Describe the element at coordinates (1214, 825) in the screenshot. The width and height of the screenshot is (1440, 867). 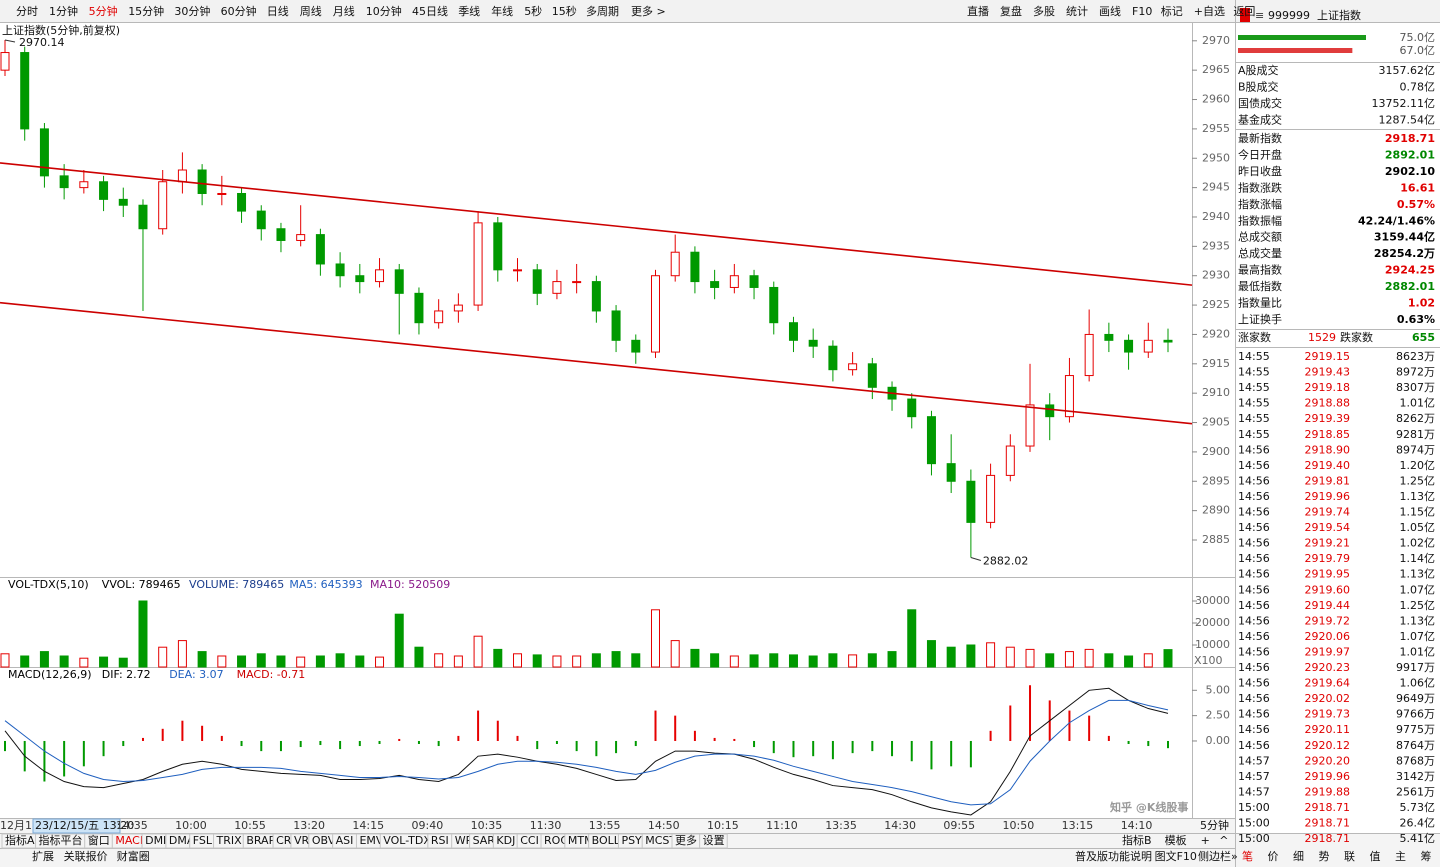
I see `period-label: 5分钟` at that location.